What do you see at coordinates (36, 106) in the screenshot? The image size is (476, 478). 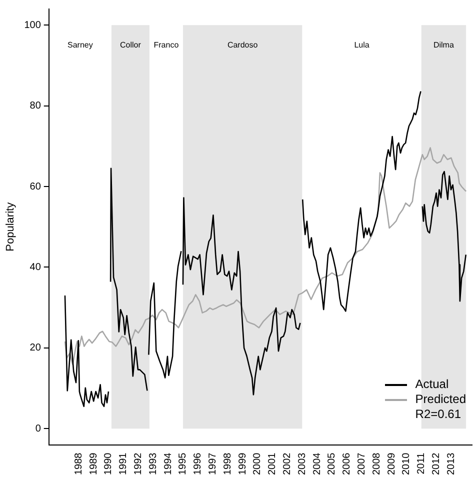 I see `y-tick-label: 80` at bounding box center [36, 106].